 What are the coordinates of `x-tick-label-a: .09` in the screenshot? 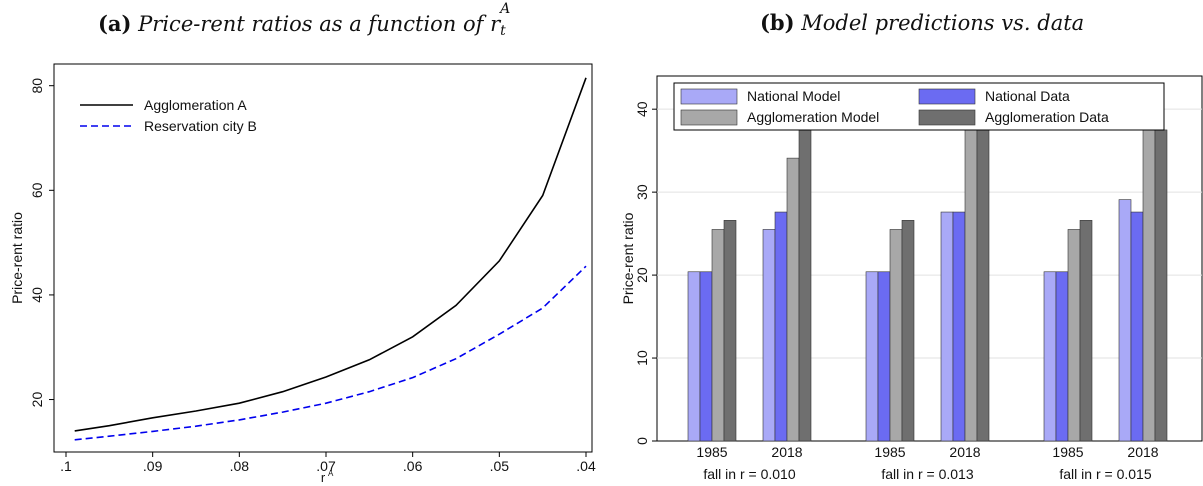 It's located at (153, 466).